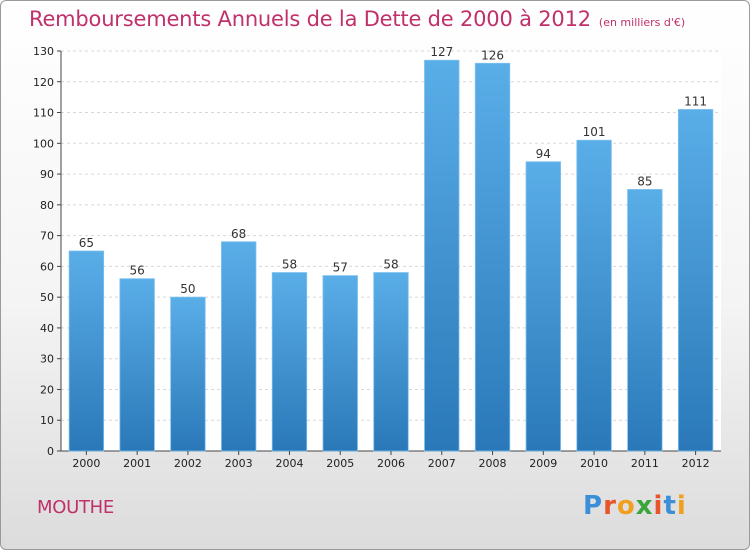 The image size is (750, 550). What do you see at coordinates (340, 363) in the screenshot?
I see `bar-2005` at bounding box center [340, 363].